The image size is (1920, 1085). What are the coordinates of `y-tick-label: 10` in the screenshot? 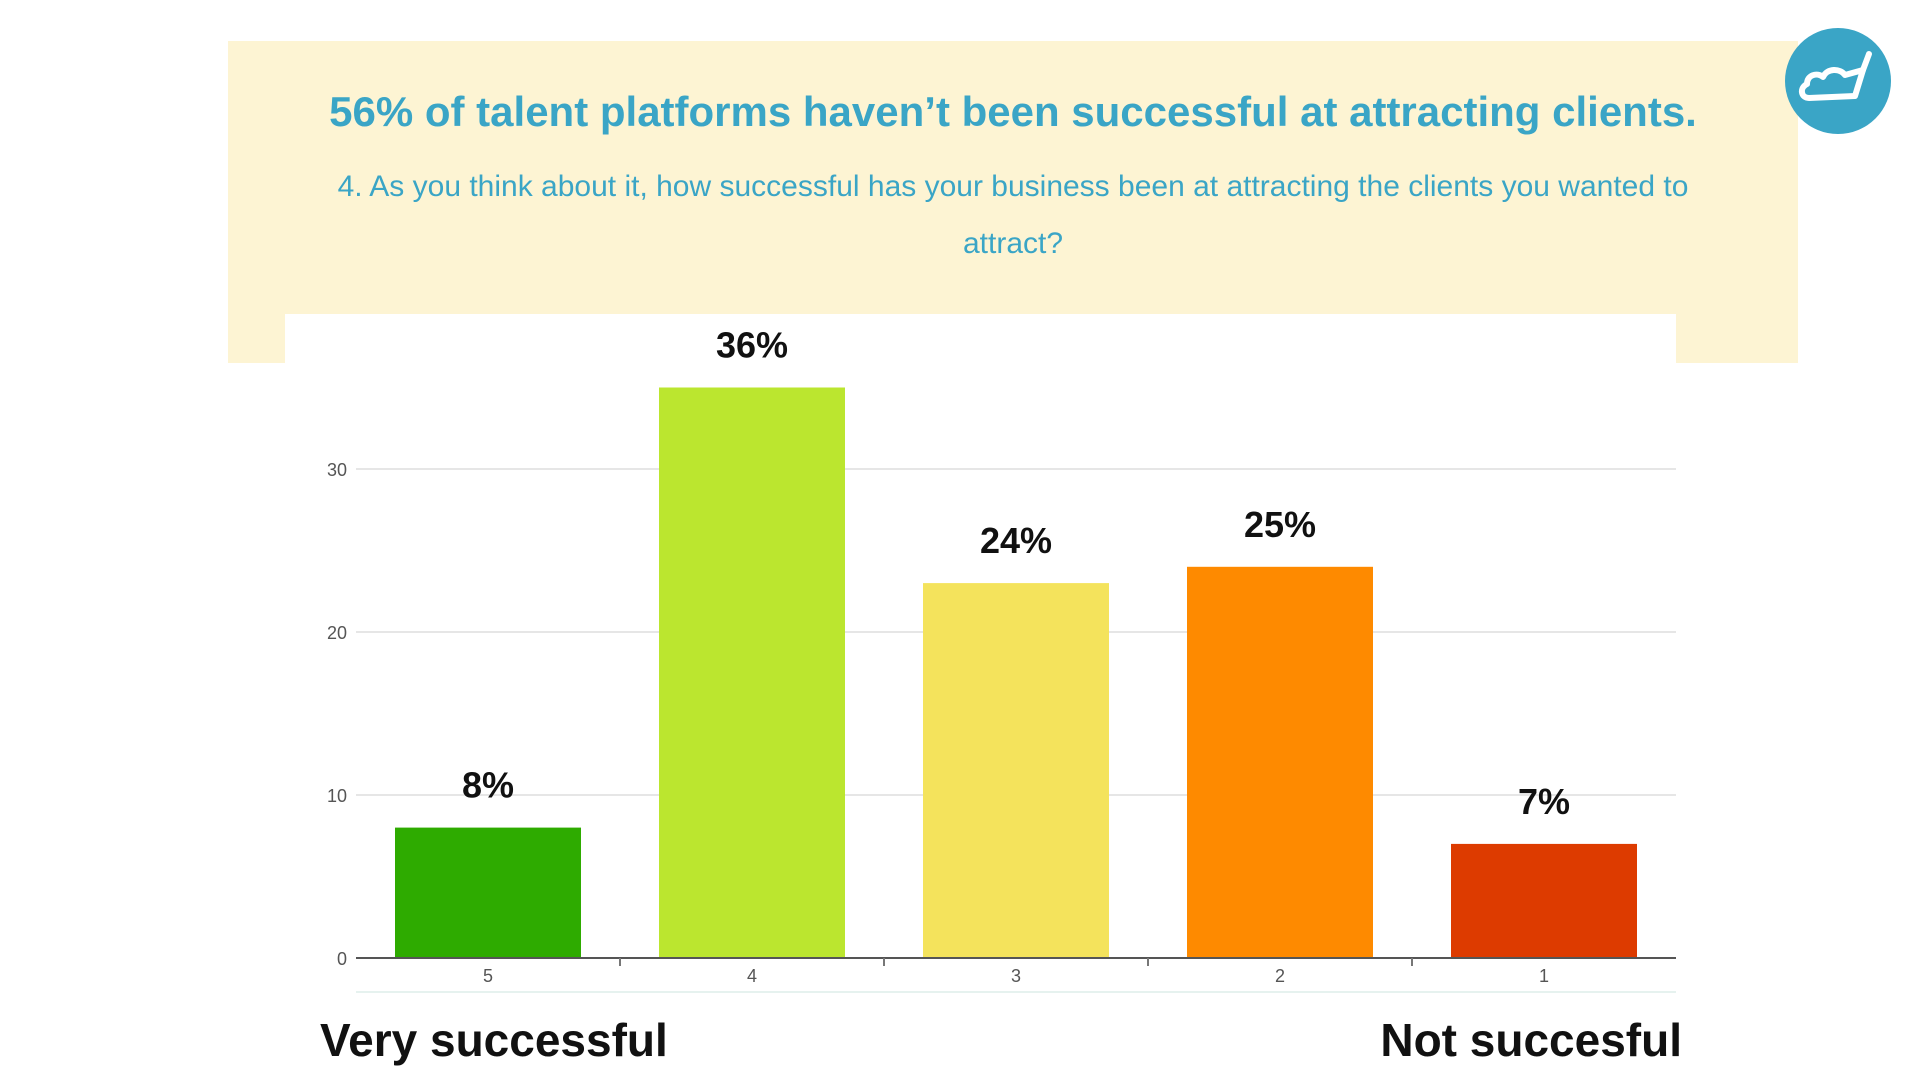 It's located at (337, 796).